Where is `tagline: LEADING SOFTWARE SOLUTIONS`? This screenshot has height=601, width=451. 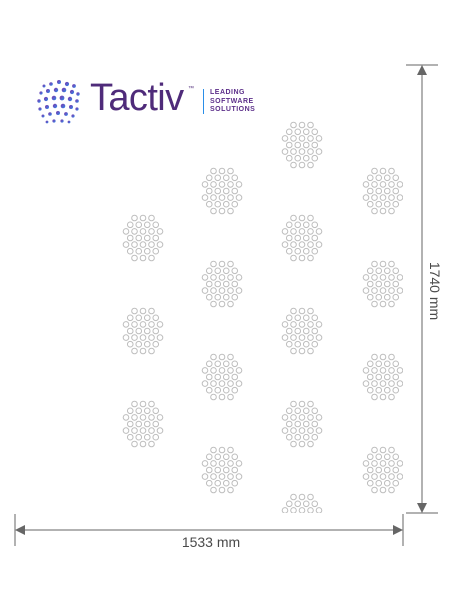 tagline: LEADING SOFTWARE SOLUTIONS is located at coordinates (232, 102).